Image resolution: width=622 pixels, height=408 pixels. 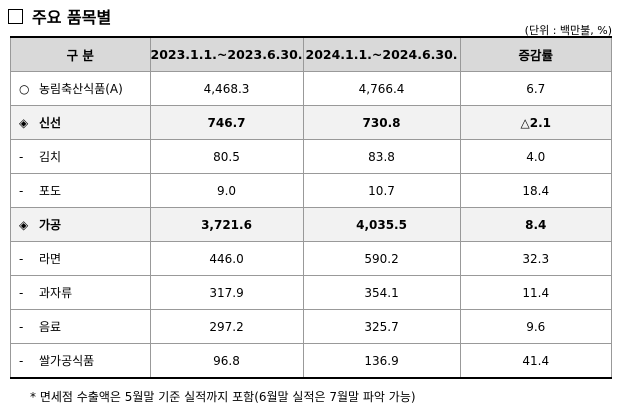 I want to click on row-label: 과자류, so click(x=56, y=293).